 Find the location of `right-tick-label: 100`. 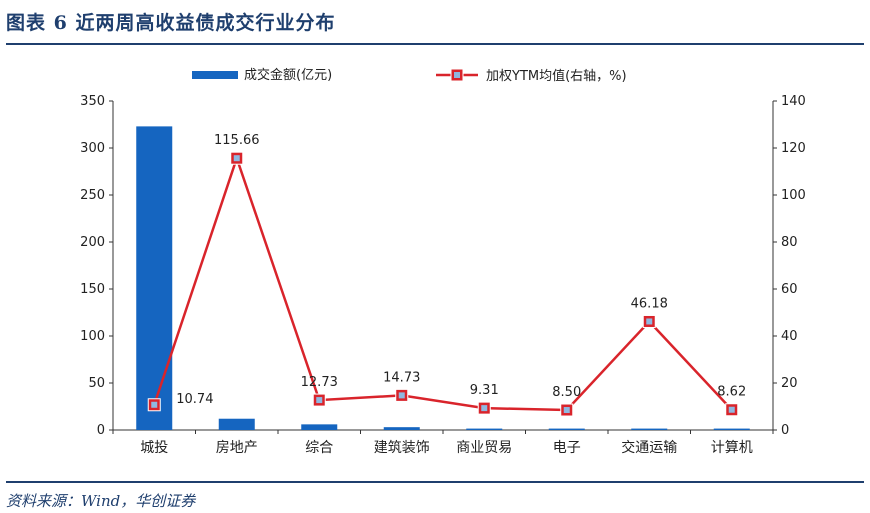

right-tick-label: 100 is located at coordinates (793, 195).